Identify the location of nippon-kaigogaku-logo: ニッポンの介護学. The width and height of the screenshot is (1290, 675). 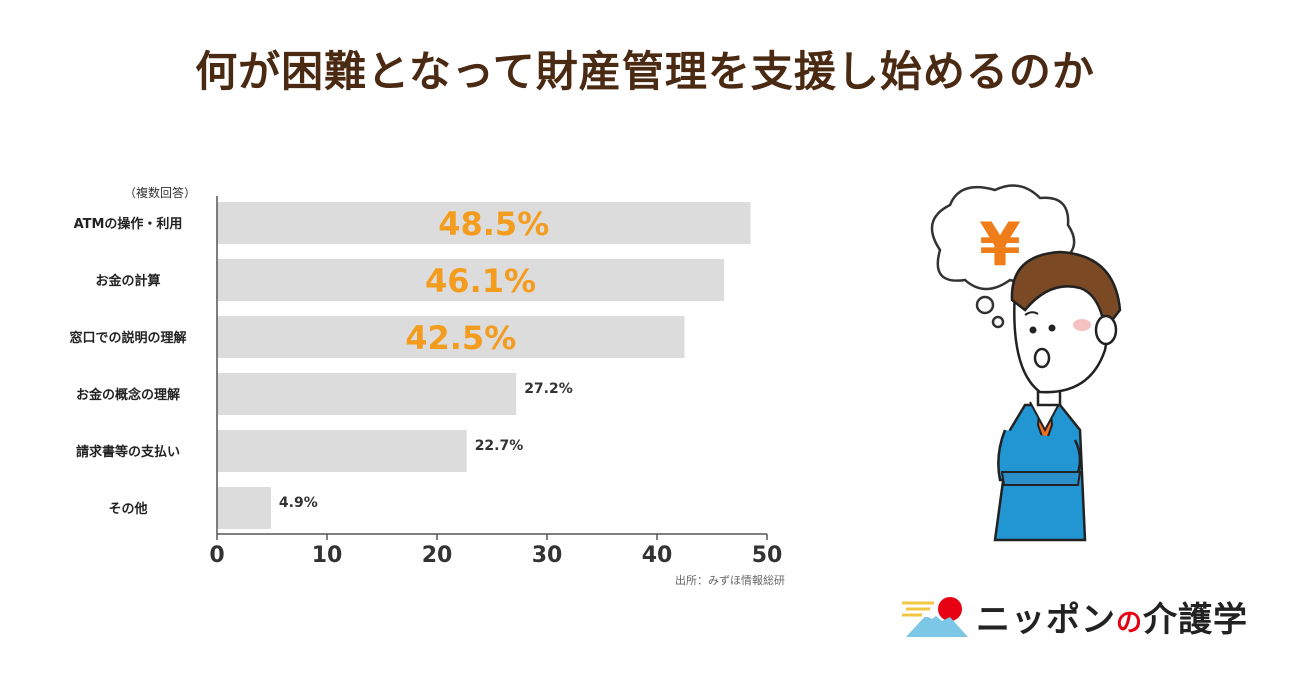
(1074, 616).